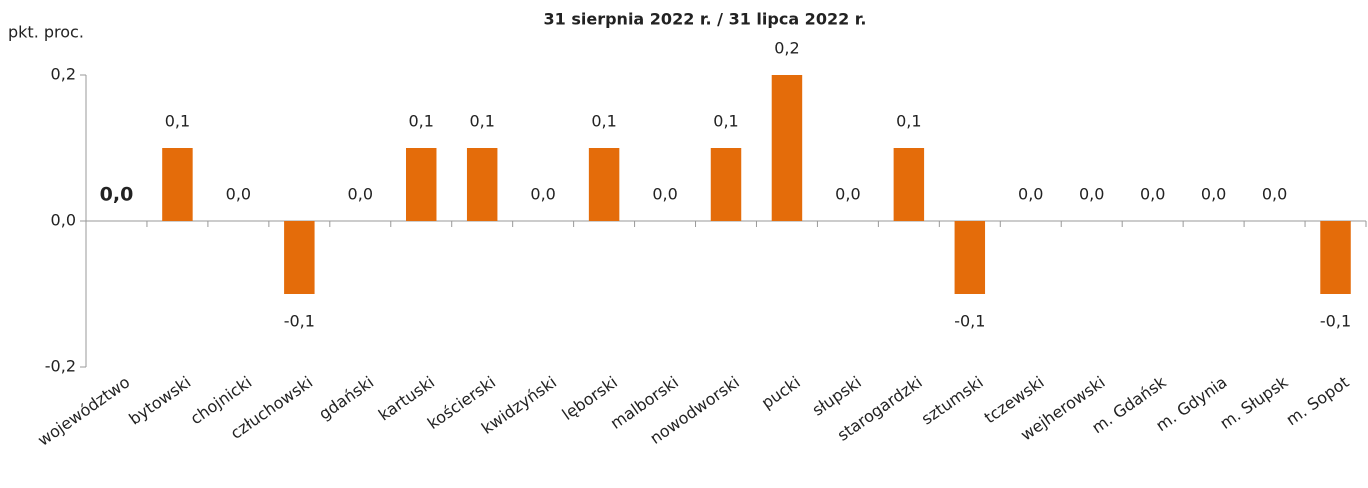 This screenshot has height=488, width=1368. What do you see at coordinates (786, 48) in the screenshot?
I see `value-label: 0,2` at bounding box center [786, 48].